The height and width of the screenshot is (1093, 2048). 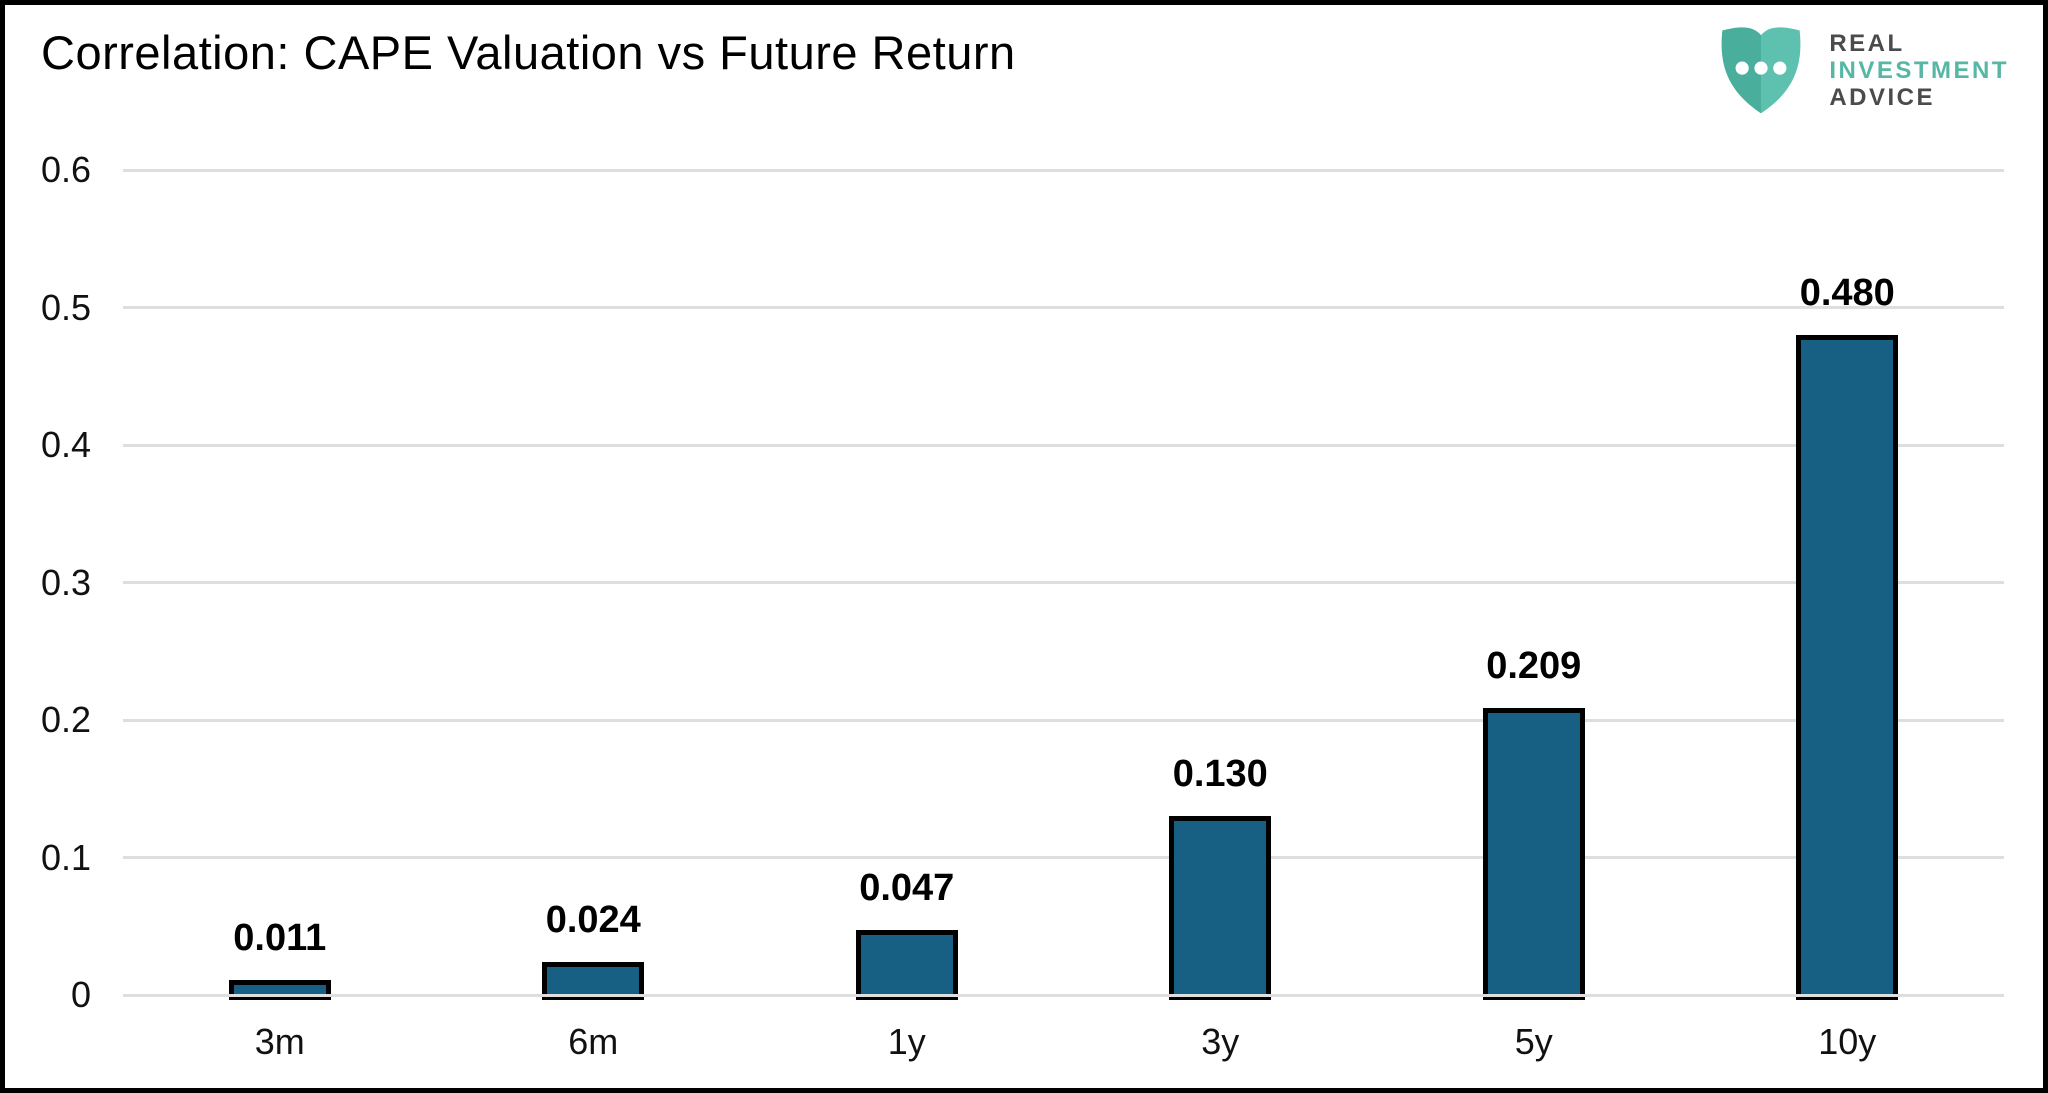 I want to click on logo-wordmark: REAL INVESTMENT ADVICE, so click(x=1919, y=70).